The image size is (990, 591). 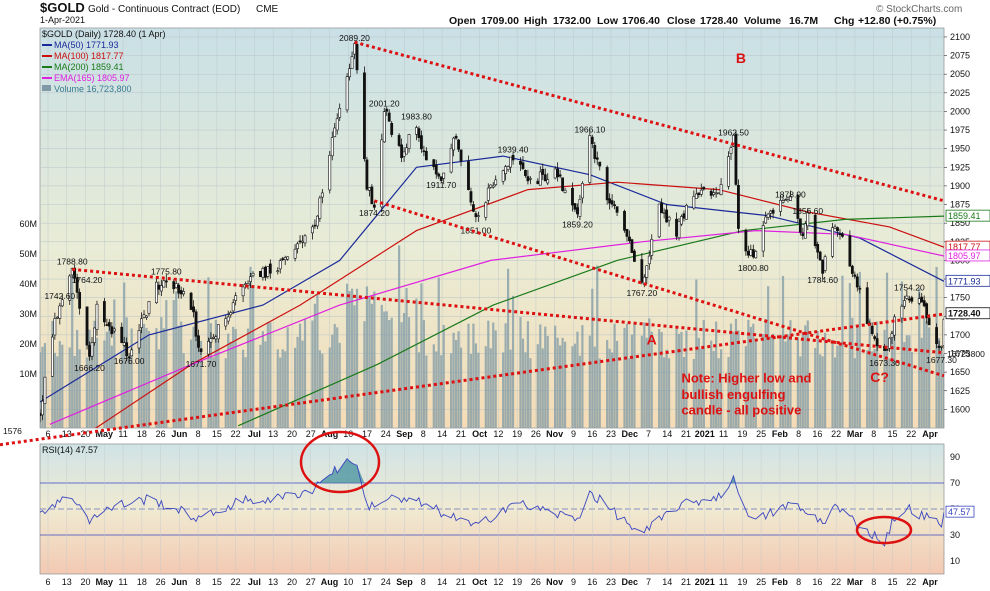 What do you see at coordinates (844, 21) in the screenshot?
I see `chg-label: Chg` at bounding box center [844, 21].